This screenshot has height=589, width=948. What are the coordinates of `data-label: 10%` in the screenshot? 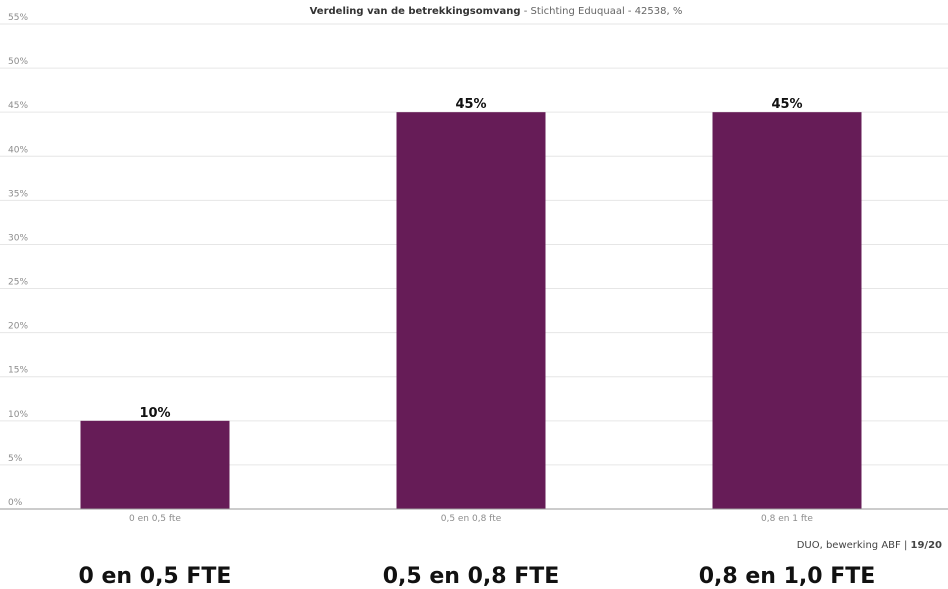 It's located at (154, 413).